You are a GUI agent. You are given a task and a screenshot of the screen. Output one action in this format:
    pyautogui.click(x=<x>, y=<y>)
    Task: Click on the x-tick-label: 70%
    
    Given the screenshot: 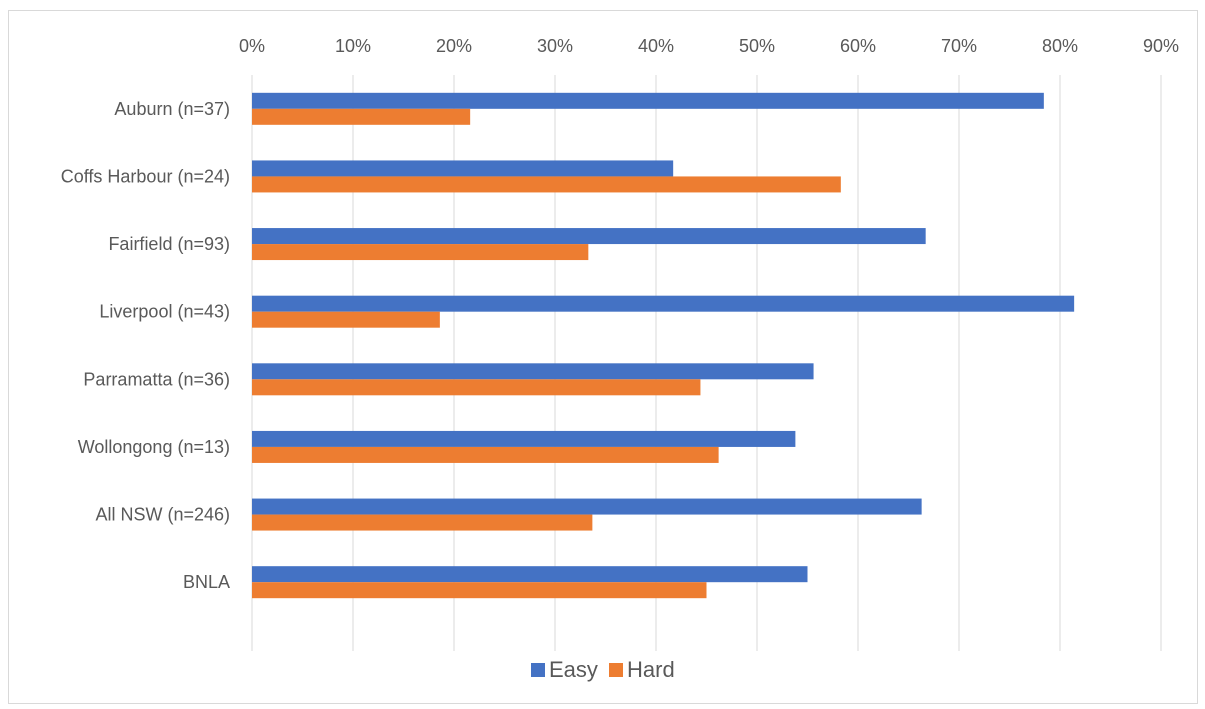 What is the action you would take?
    pyautogui.click(x=959, y=46)
    